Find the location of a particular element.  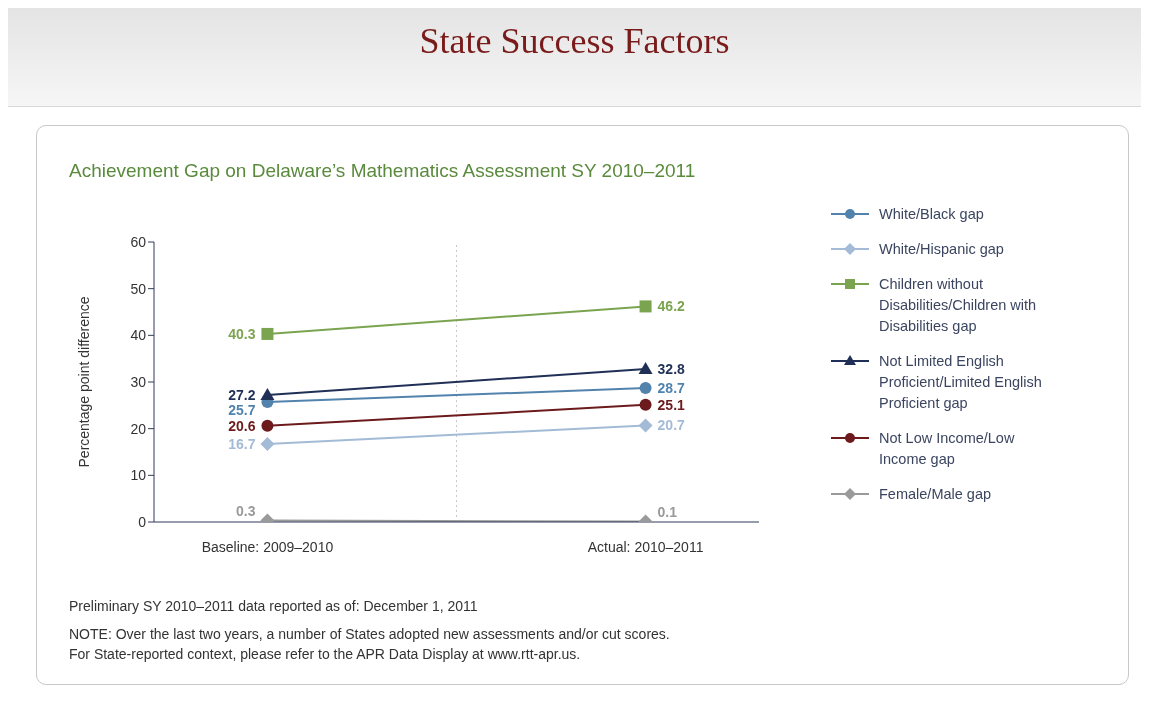

text: For State-reported context, please refer to the APR Data Display at www.rtt-apr.us. is located at coordinates (325, 654).